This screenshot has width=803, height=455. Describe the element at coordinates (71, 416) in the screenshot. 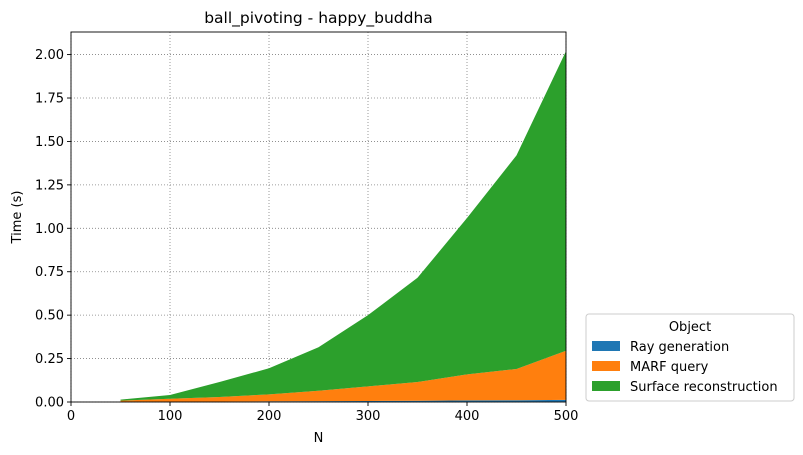

I see `x-tick-label: 0` at that location.